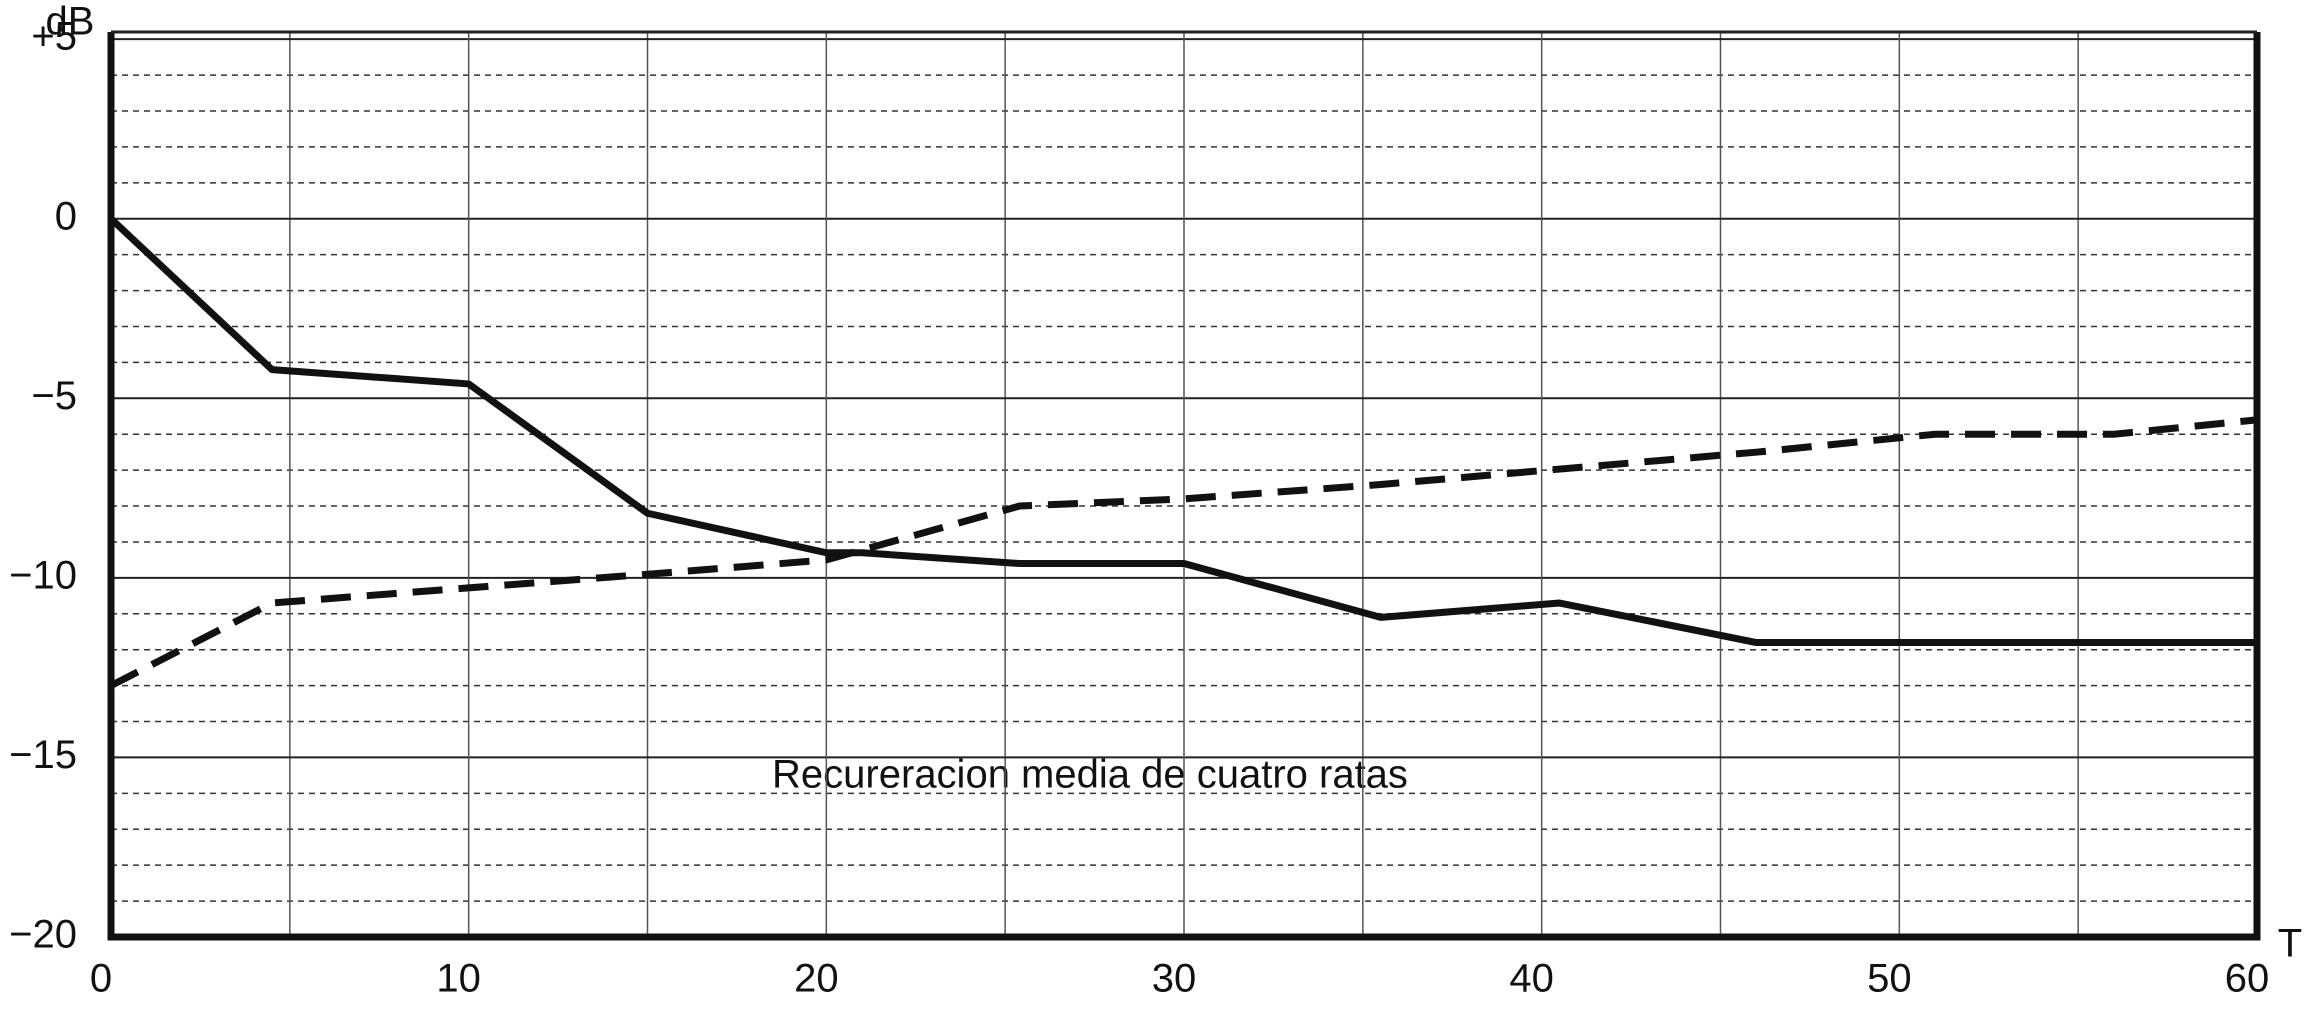 Image resolution: width=2312 pixels, height=1017 pixels. Describe the element at coordinates (1090, 775) in the screenshot. I see `annotation: Recureracion media de cuatro ratas` at that location.